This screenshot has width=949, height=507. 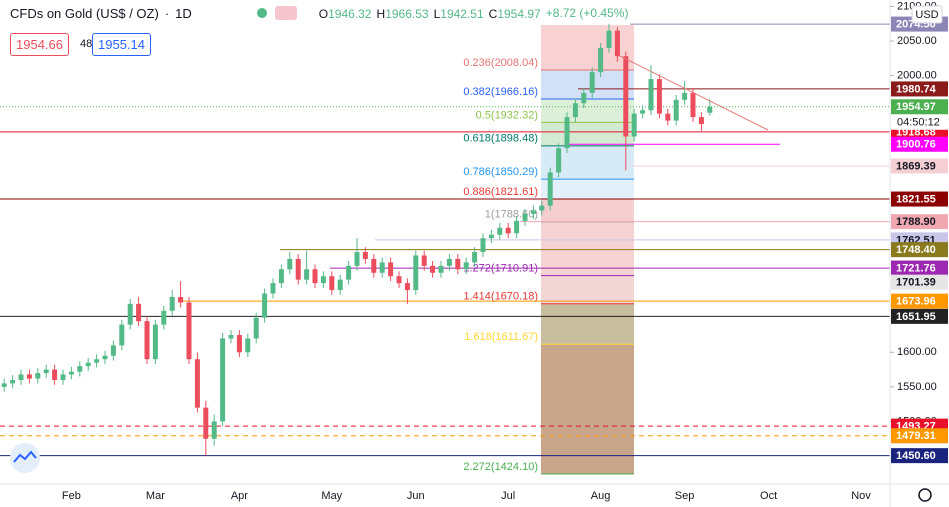 What do you see at coordinates (25, 456) in the screenshot?
I see `logo-mark` at bounding box center [25, 456].